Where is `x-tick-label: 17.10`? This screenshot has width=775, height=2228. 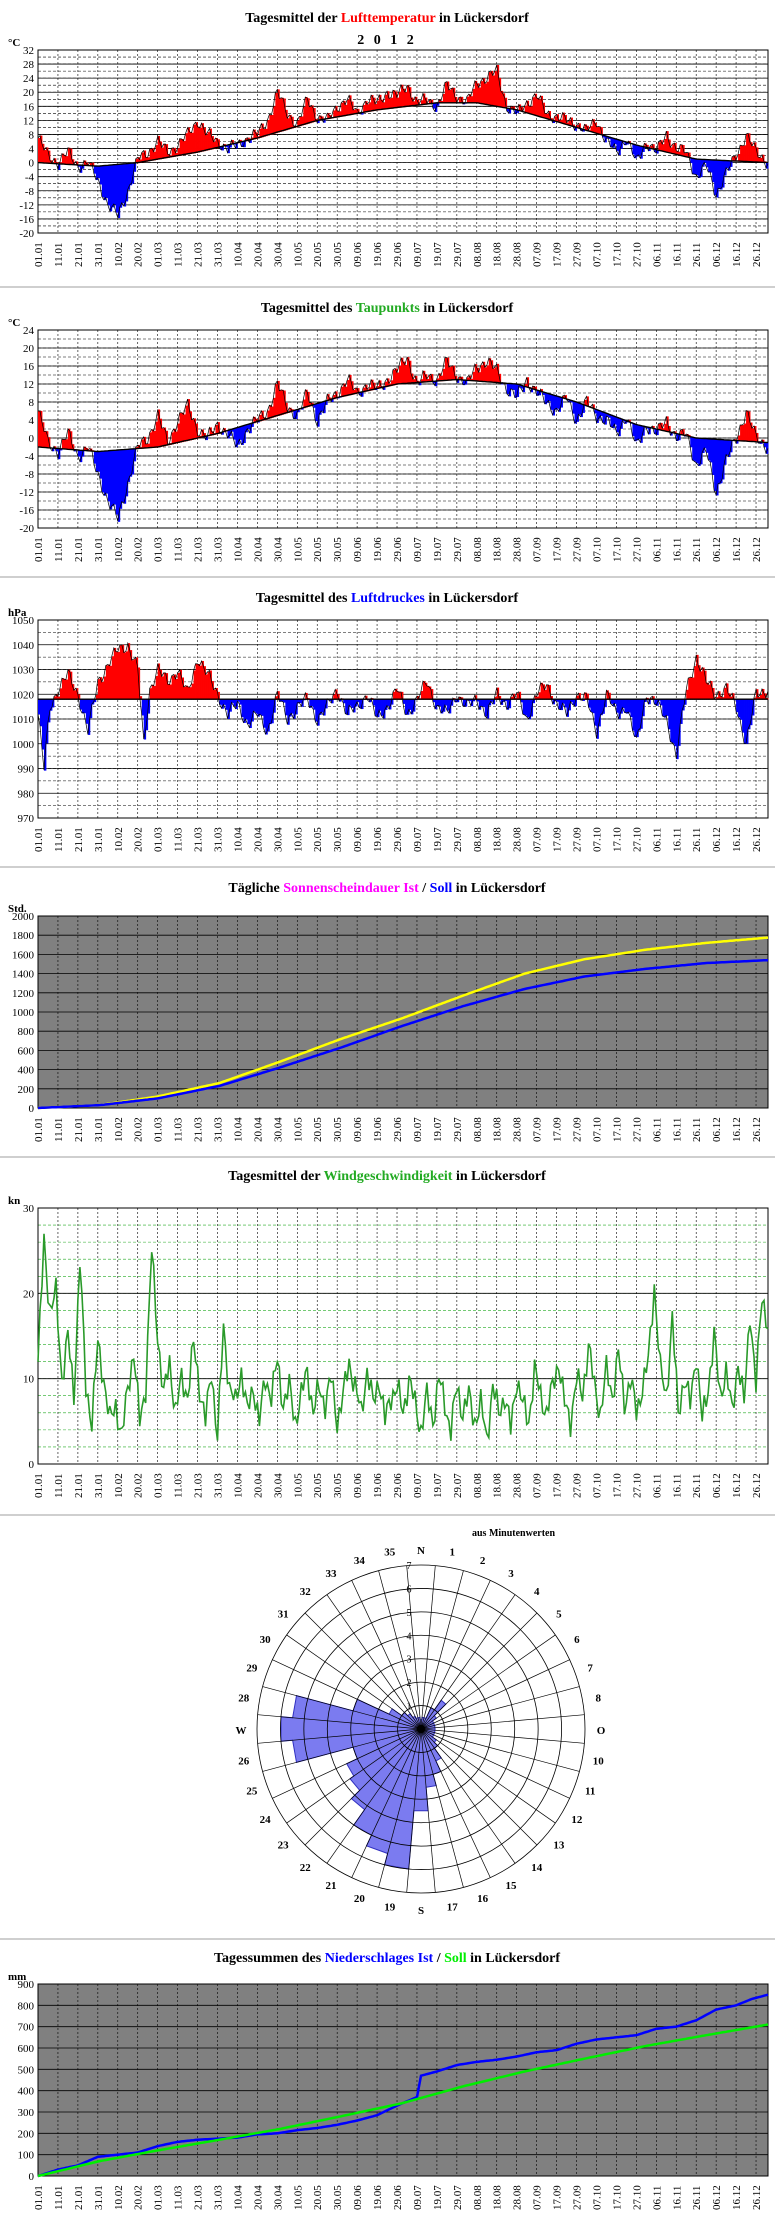
x-tick-label: 17.10 is located at coordinates (617, 1129).